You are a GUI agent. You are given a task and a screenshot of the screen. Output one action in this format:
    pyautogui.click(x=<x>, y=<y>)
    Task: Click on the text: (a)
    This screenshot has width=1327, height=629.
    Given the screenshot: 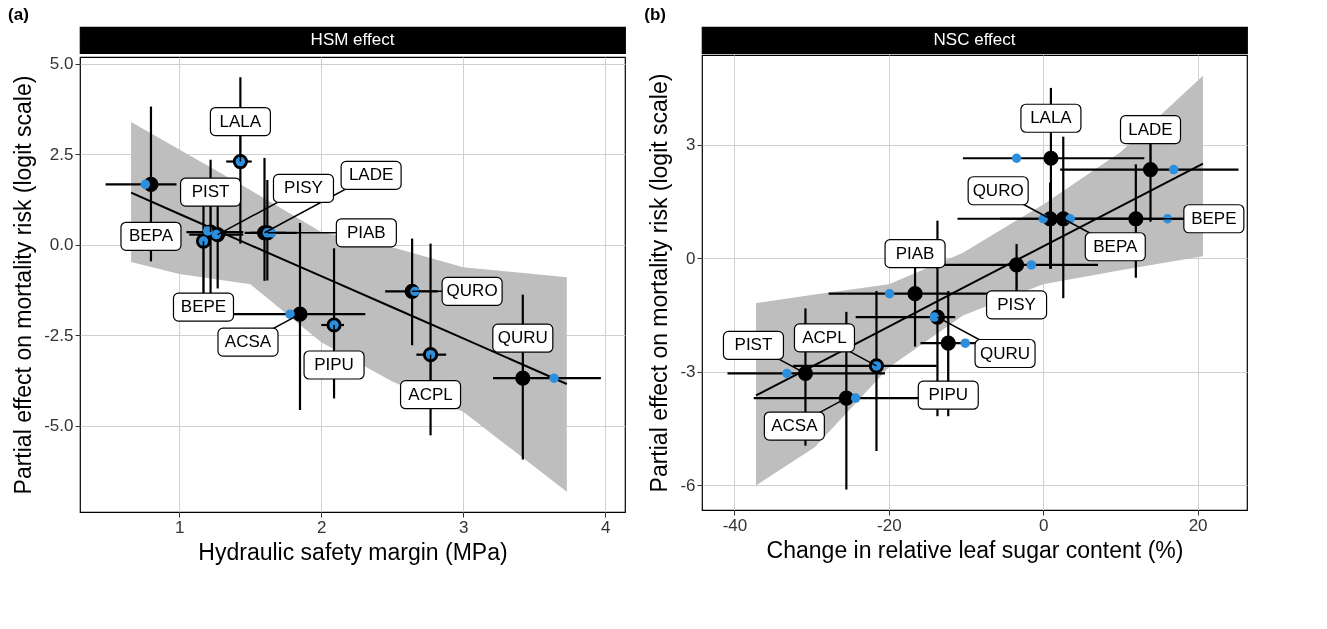 What is the action you would take?
    pyautogui.click(x=18, y=15)
    